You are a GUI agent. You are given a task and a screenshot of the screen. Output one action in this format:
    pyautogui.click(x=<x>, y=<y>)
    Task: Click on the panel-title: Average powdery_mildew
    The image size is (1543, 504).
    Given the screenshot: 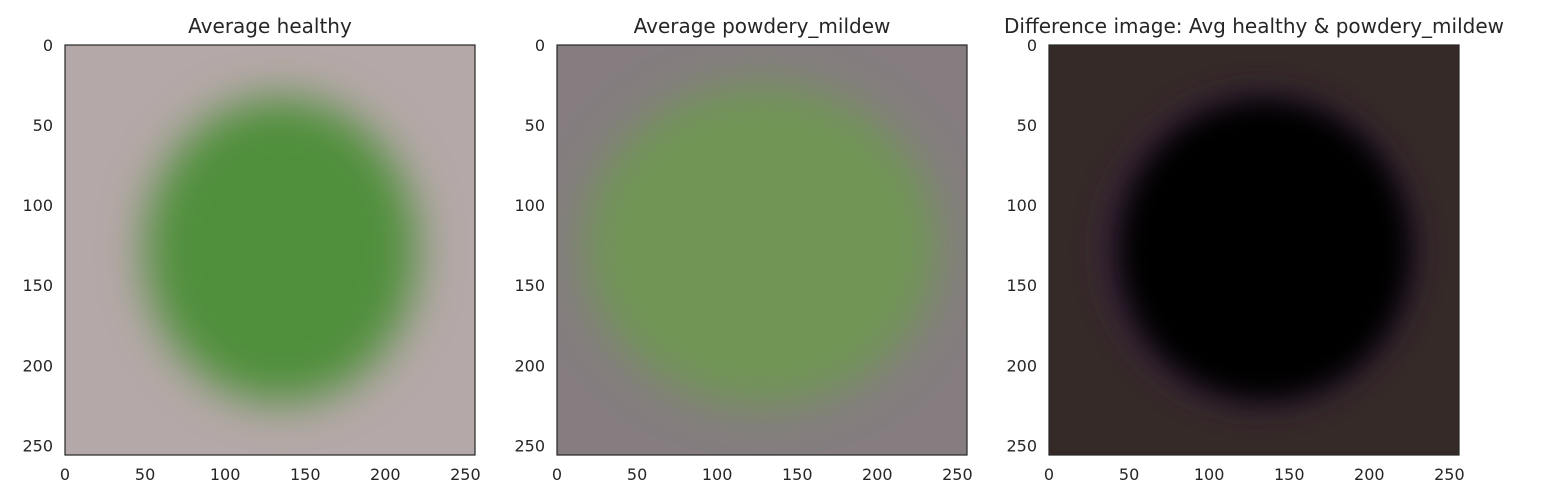 What is the action you would take?
    pyautogui.click(x=762, y=26)
    